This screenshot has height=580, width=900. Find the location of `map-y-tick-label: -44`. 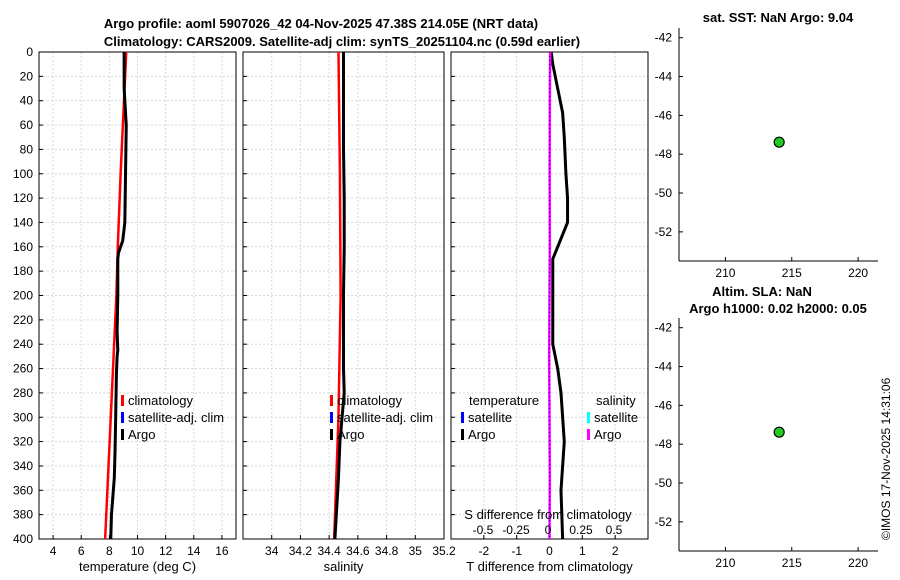

map-y-tick-label: -44 is located at coordinates (664, 367).